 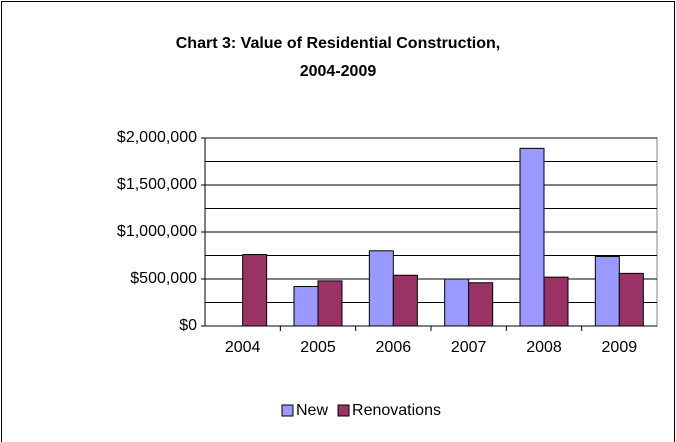 What do you see at coordinates (157, 137) in the screenshot?
I see `y-tick-label: $2,000,000` at bounding box center [157, 137].